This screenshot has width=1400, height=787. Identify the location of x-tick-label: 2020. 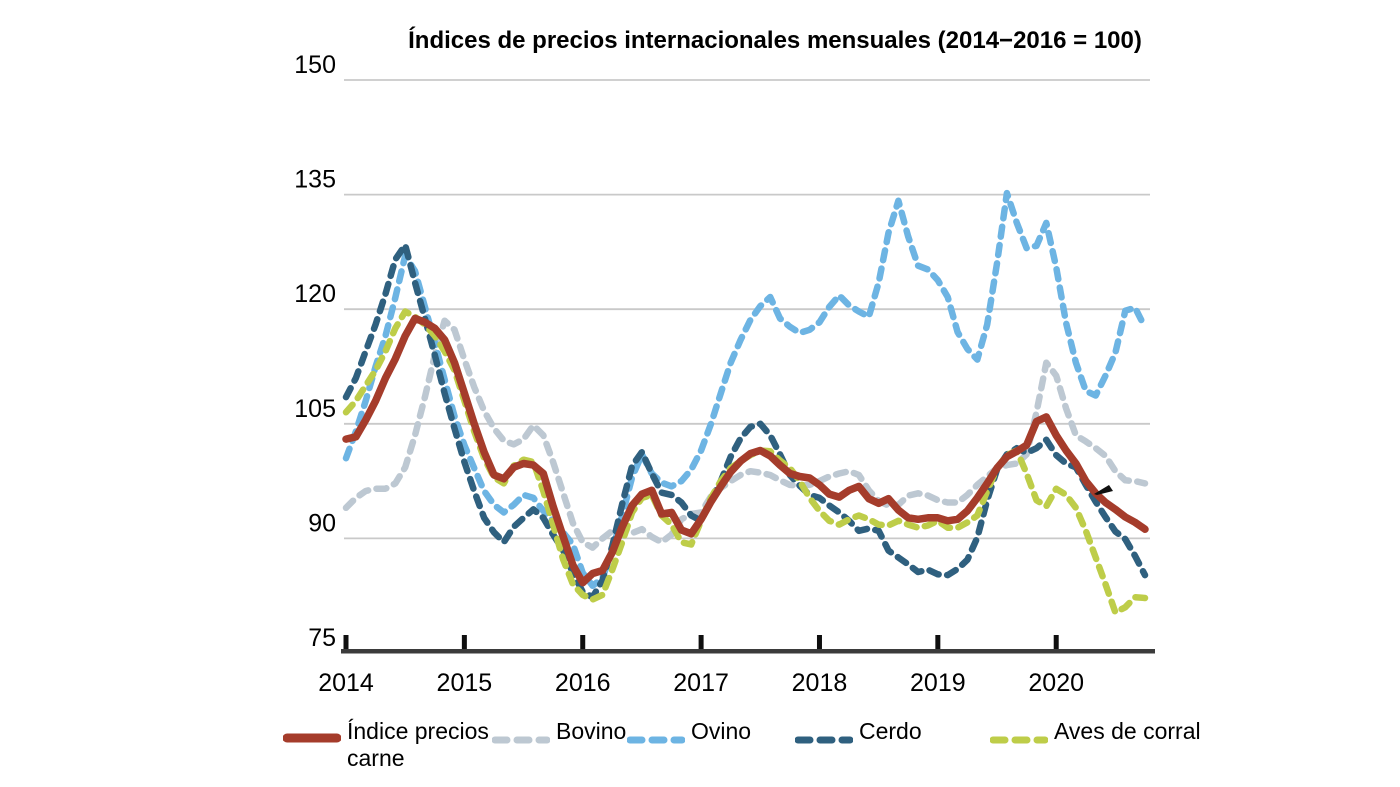
(1056, 683).